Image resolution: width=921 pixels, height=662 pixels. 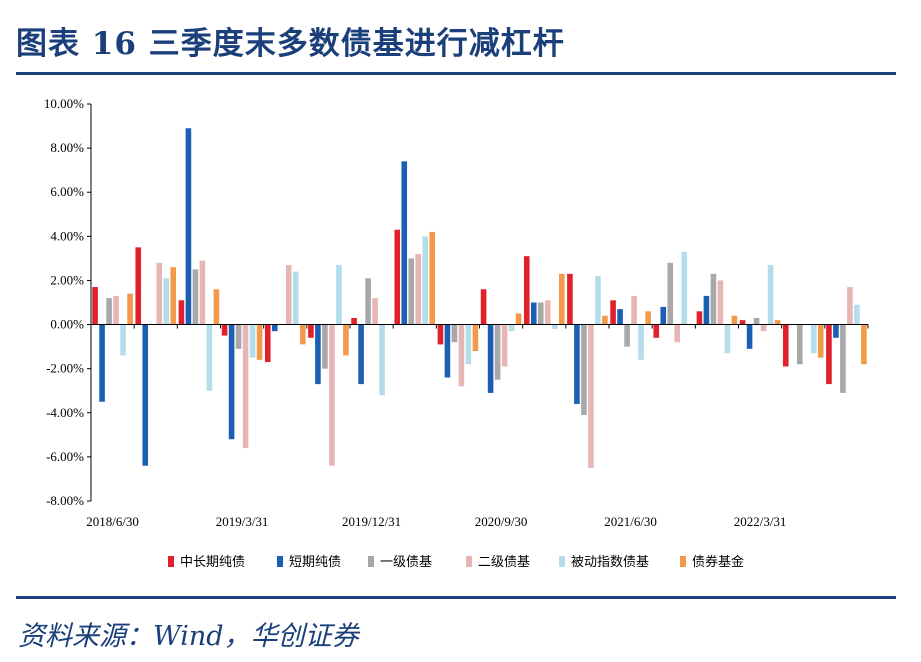 I want to click on legend-label: 短期纯债, so click(x=315, y=562).